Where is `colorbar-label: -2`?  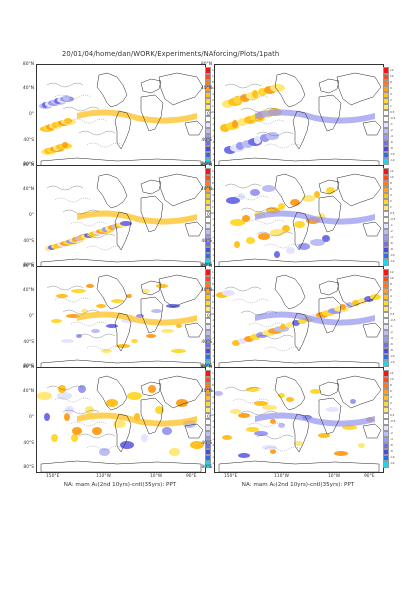 colorbar-label: -2 is located at coordinates (391, 130).